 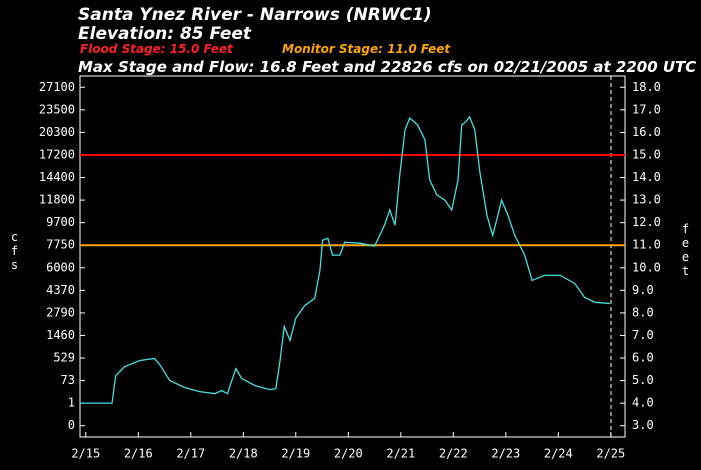 I want to click on y2-tick-label: 17.0, so click(x=646, y=109).